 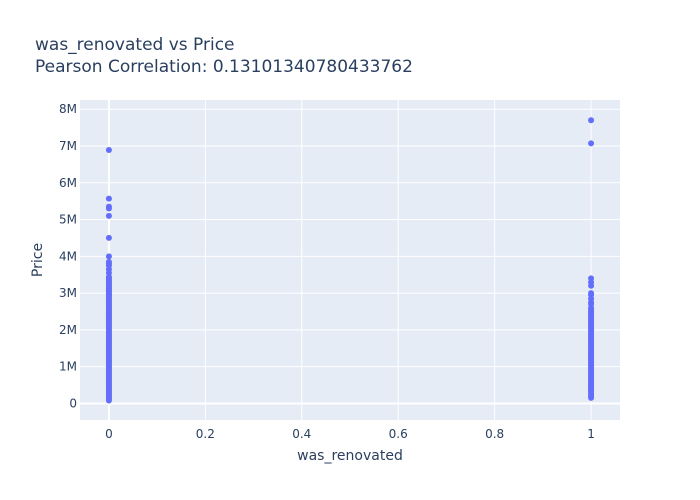 I want to click on chart-title-line-1: was_renovated vs Price, so click(x=135, y=45).